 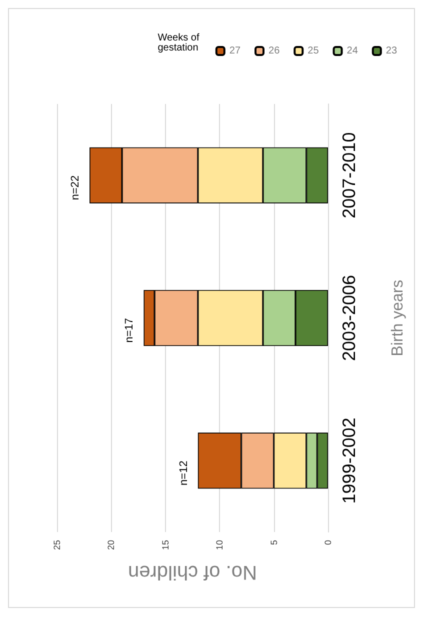 What do you see at coordinates (57, 545) in the screenshot?
I see `x-tick-label: 25` at bounding box center [57, 545].